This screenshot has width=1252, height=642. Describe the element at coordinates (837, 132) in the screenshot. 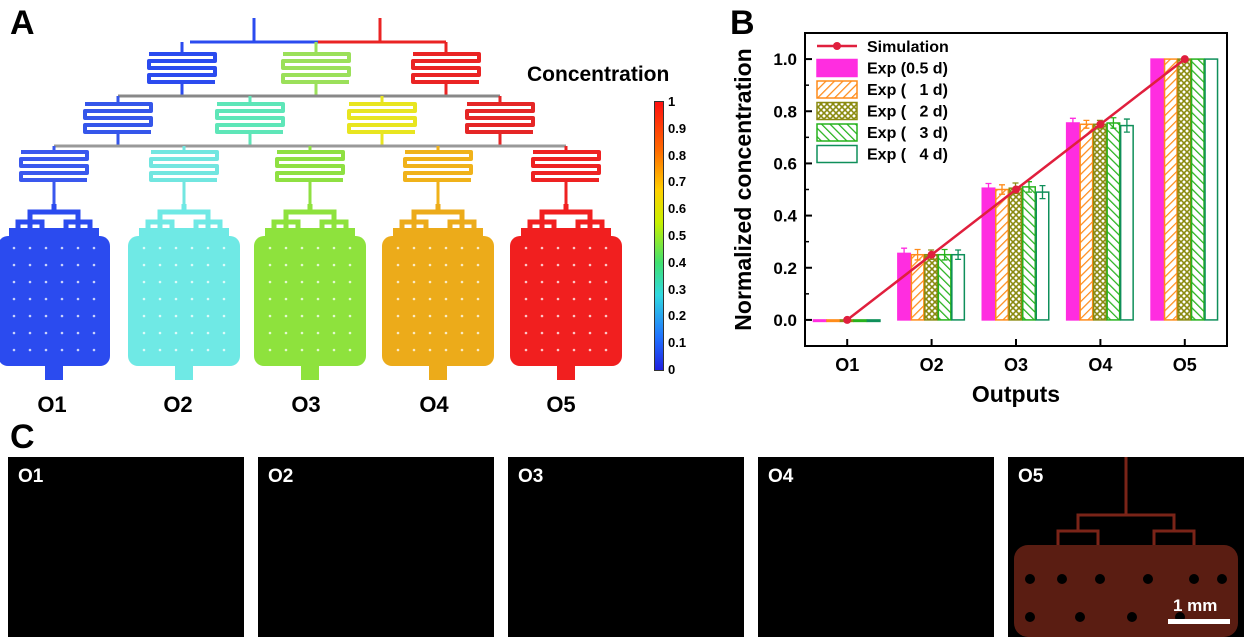

I see `legend-swatch-s4` at that location.